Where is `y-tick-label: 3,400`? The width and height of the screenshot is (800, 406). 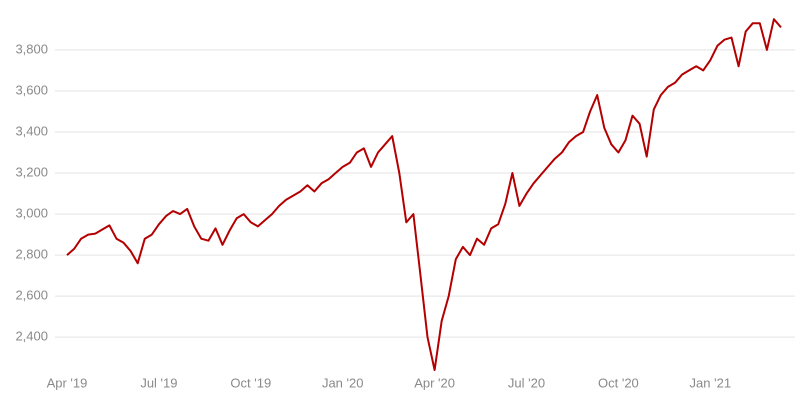 y-tick-label: 3,400 is located at coordinates (31, 130).